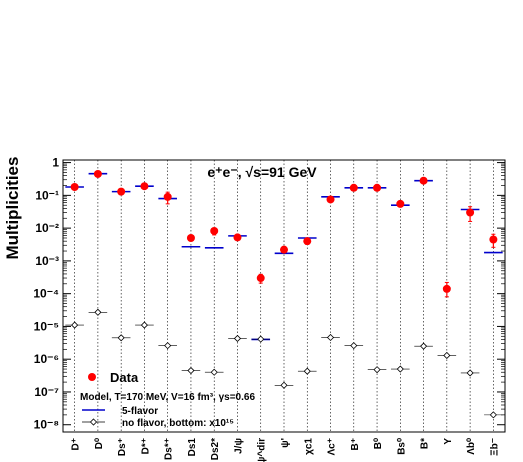 The height and width of the screenshot is (462, 523). Describe the element at coordinates (178, 423) in the screenshot. I see `legend-no-flavor-label: no flavor, bottom: x10¹⁵` at that location.